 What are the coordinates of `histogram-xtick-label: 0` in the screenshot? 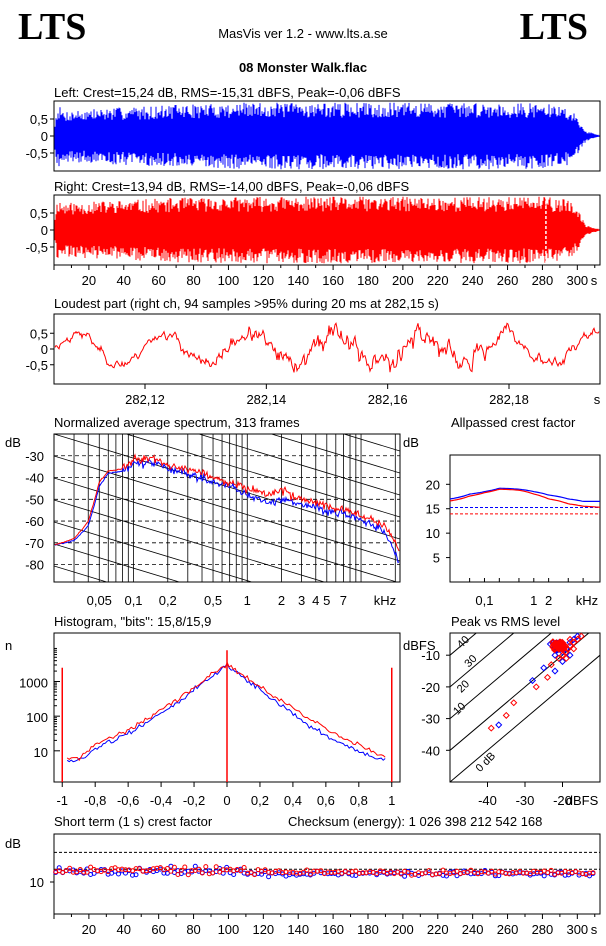 It's located at (226, 800).